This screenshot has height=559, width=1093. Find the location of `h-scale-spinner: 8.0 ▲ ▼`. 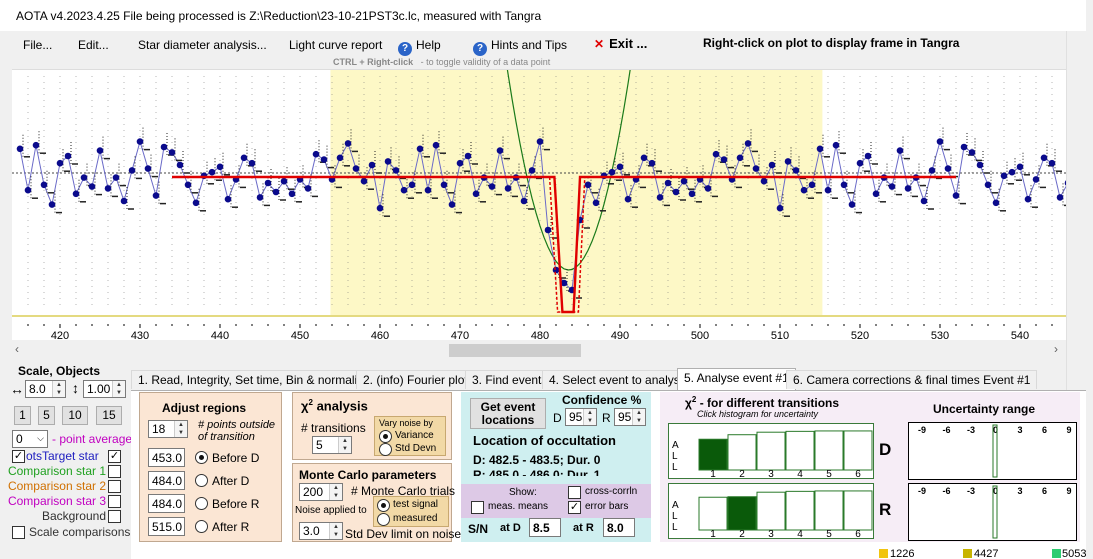

h-scale-spinner: 8.0 ▲ ▼ is located at coordinates (45, 389).